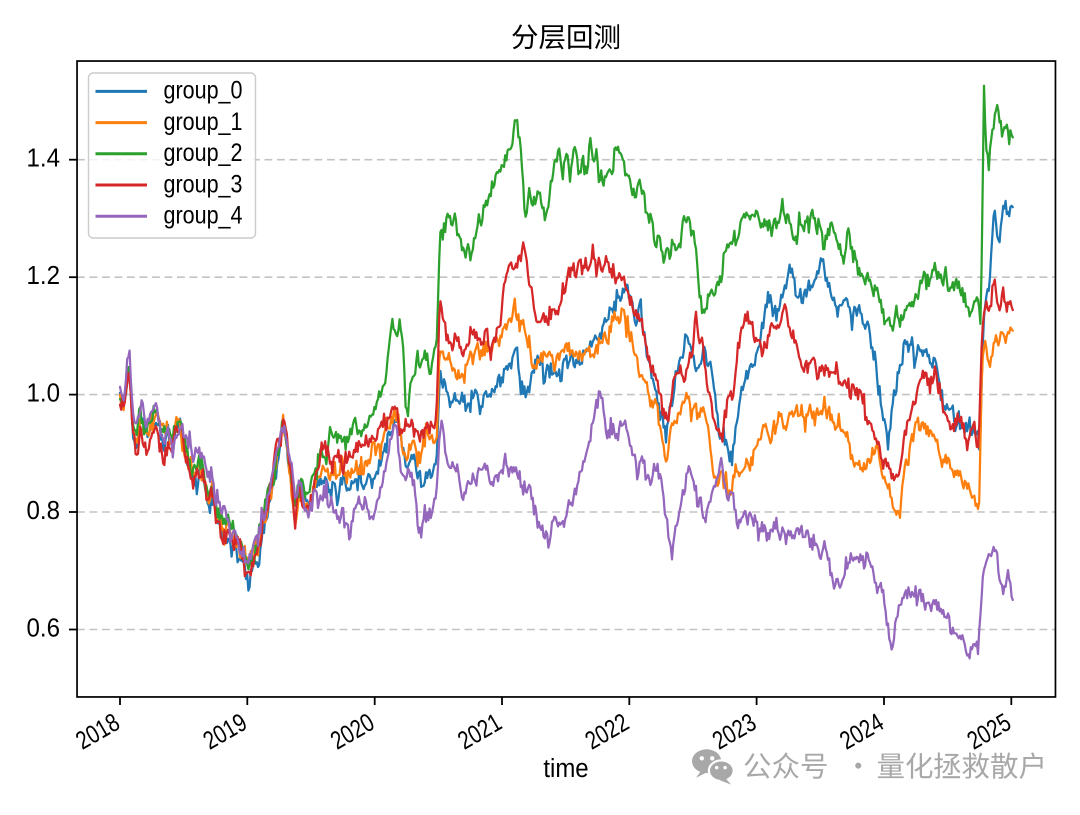  Describe the element at coordinates (203, 216) in the screenshot. I see `svg-text: group_4` at that location.